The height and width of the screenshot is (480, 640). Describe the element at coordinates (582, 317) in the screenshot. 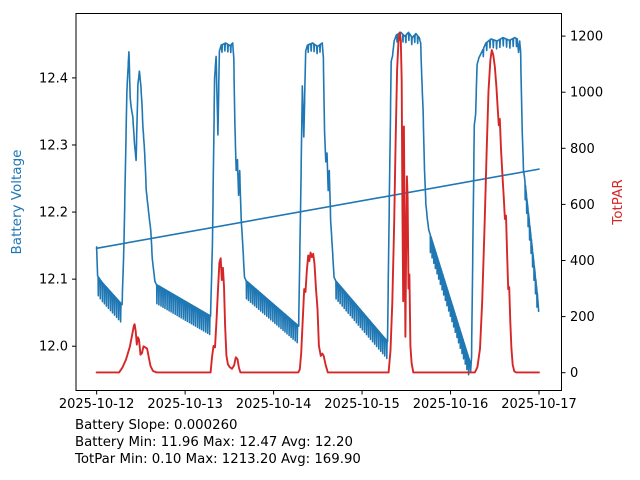

I see `right-tick-label: 200` at that location.